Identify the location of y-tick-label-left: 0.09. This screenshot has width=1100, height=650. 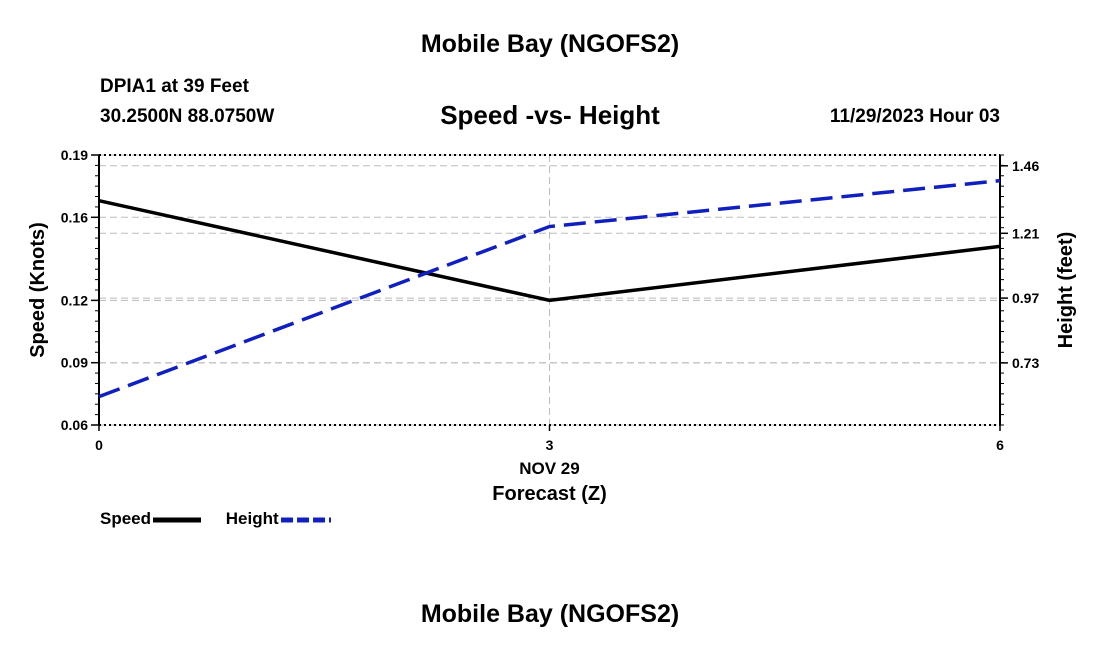
(74, 363).